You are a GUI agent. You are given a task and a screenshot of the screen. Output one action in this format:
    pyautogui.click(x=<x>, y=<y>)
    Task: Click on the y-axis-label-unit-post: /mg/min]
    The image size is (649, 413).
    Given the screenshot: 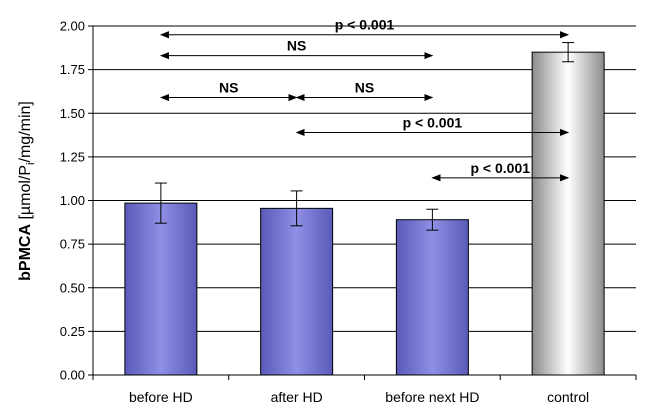 What is the action you would take?
    pyautogui.click(x=25, y=131)
    